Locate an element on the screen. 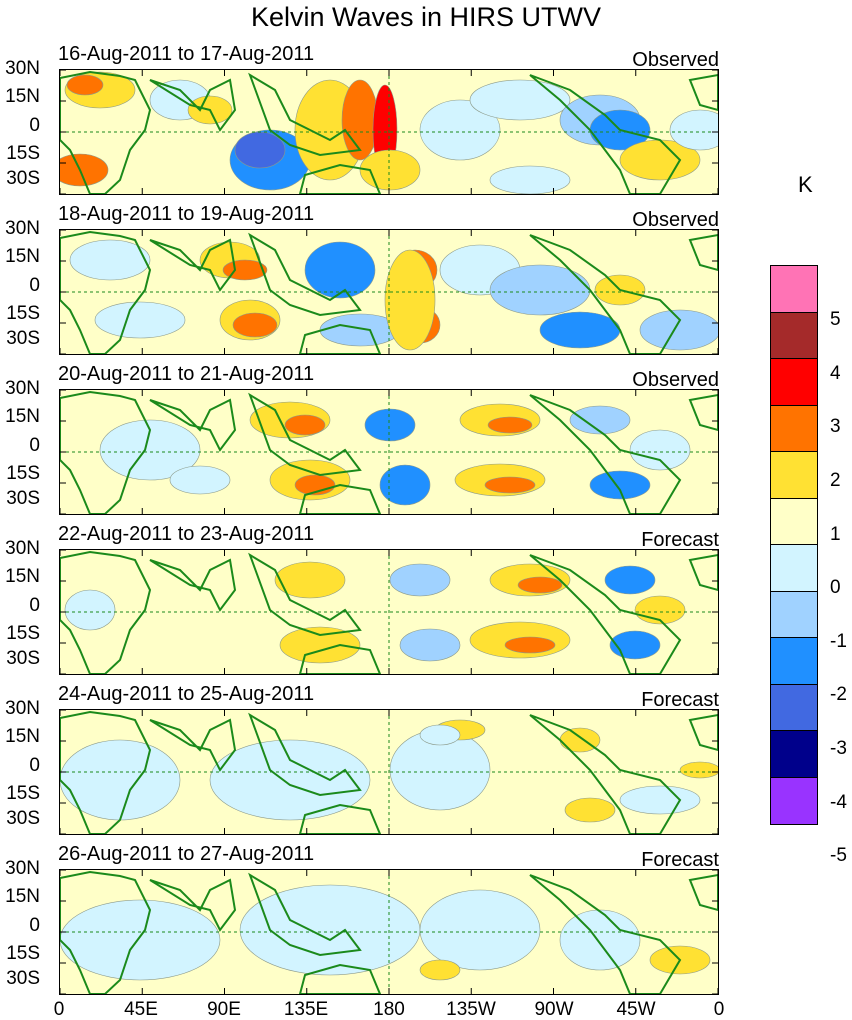 The width and height of the screenshot is (852, 1020). figure-title: Kelvin Waves in HIRS UTWV is located at coordinates (426, 17).